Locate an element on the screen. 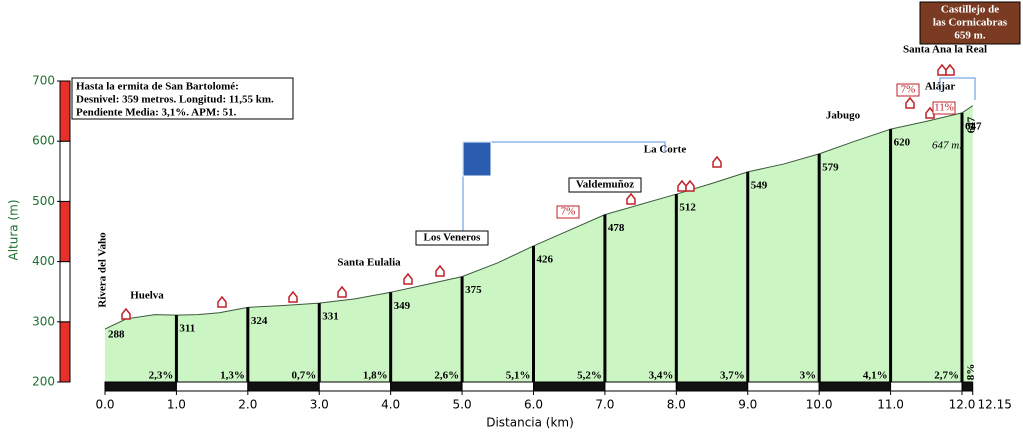  km-elevation: 478 is located at coordinates (616, 228).